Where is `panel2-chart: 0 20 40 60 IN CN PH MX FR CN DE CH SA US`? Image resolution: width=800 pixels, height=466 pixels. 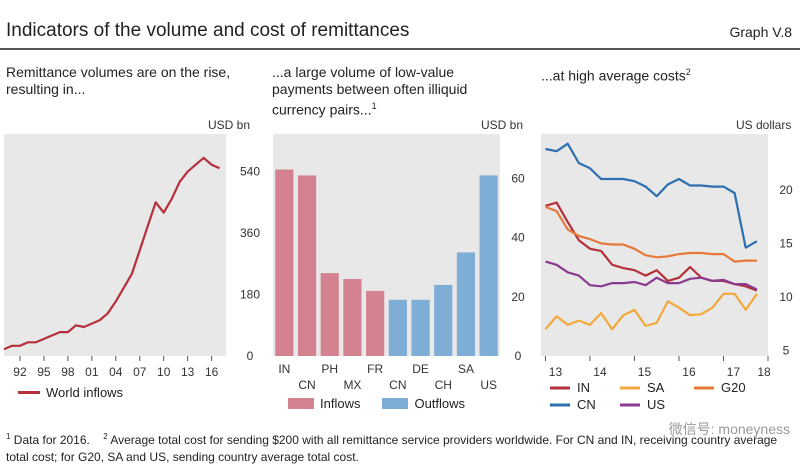
panel2-chart: 0 20 40 60 IN CN PH MX FR CN DE CH SA US is located at coordinates (400, 279).